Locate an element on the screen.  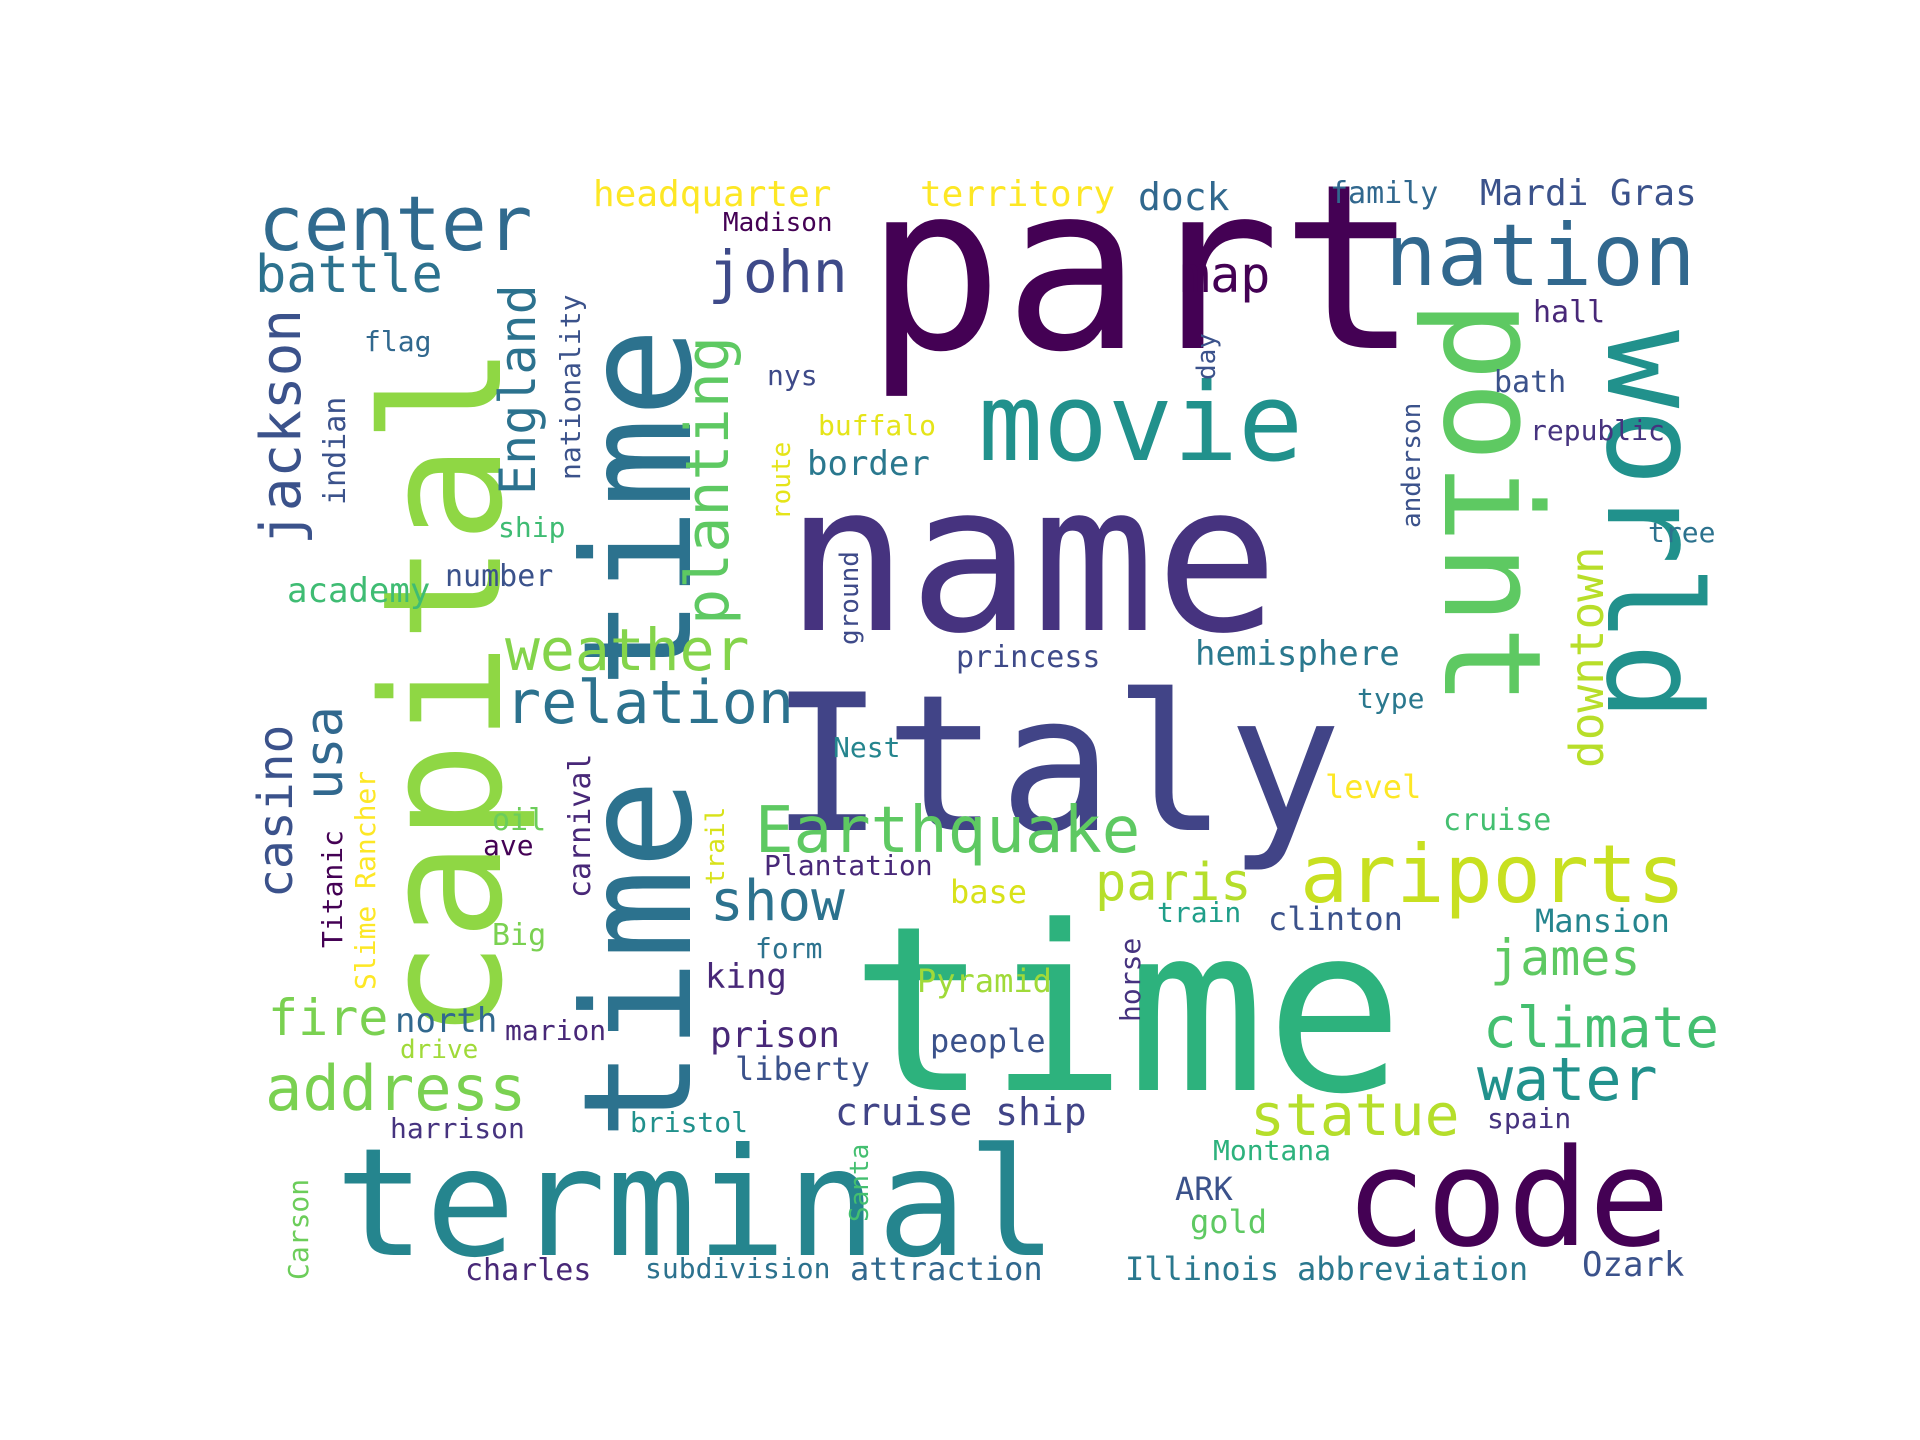
word-day: day is located at coordinates (1207, 356).